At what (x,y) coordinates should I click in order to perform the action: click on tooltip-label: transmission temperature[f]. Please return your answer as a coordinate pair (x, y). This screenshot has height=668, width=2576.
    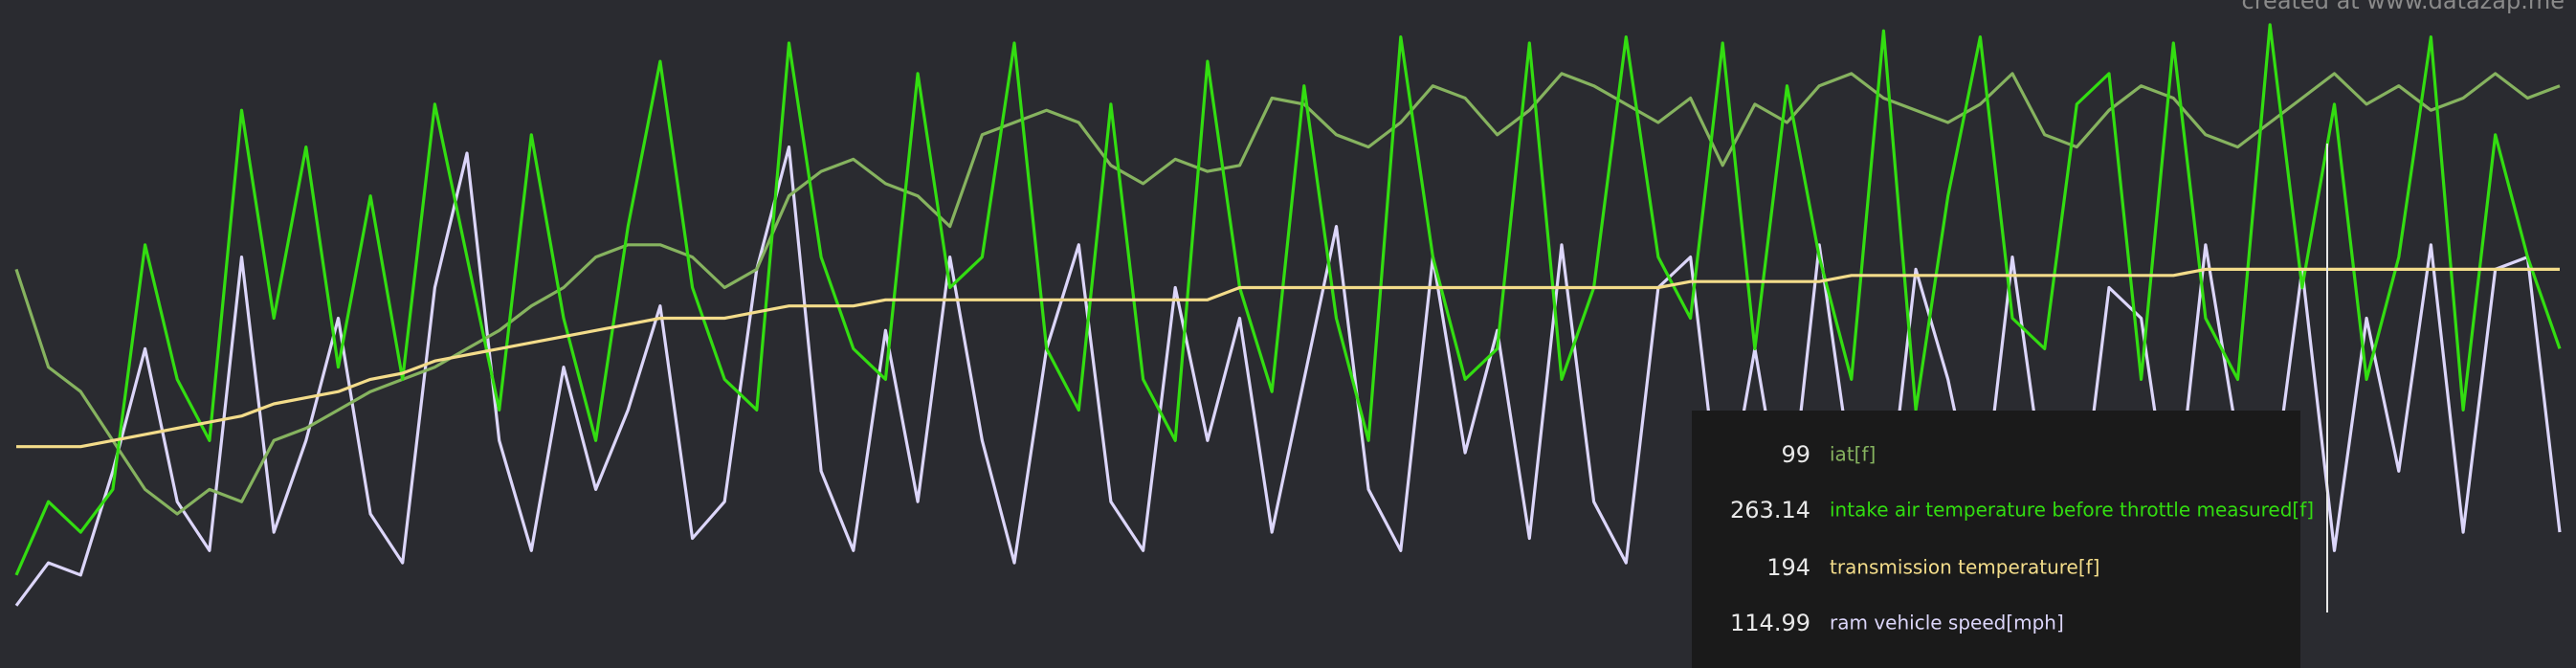
    Looking at the image, I should click on (1964, 567).